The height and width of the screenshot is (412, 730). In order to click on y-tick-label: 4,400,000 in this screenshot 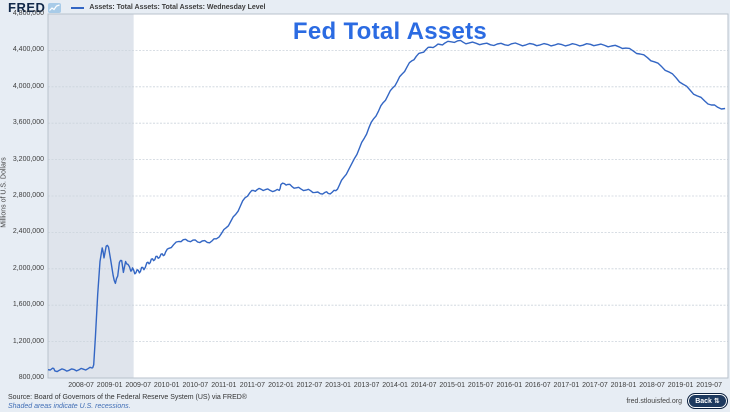, I will do `click(28, 50)`.